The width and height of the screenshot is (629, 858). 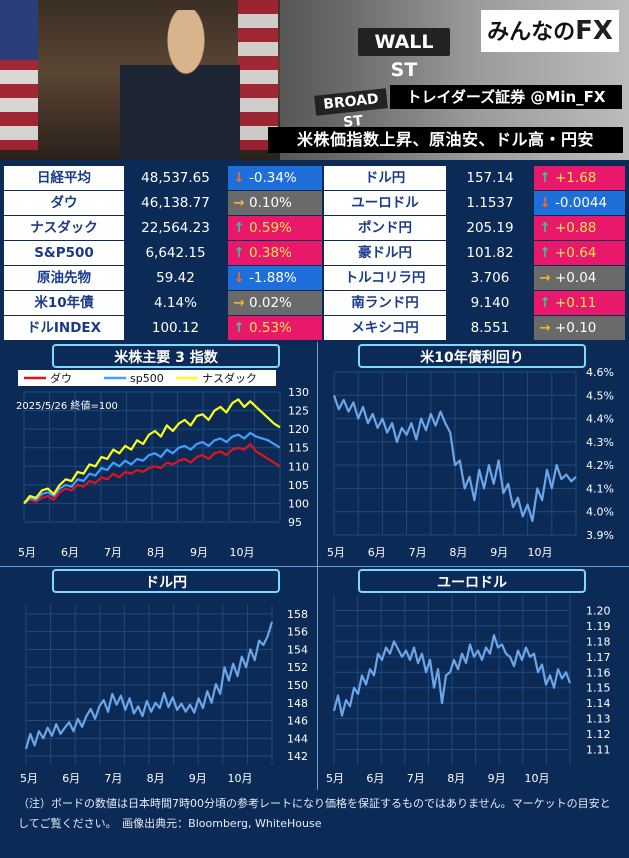 What do you see at coordinates (275, 278) in the screenshot?
I see `rate-change: ↓ -1.88%` at bounding box center [275, 278].